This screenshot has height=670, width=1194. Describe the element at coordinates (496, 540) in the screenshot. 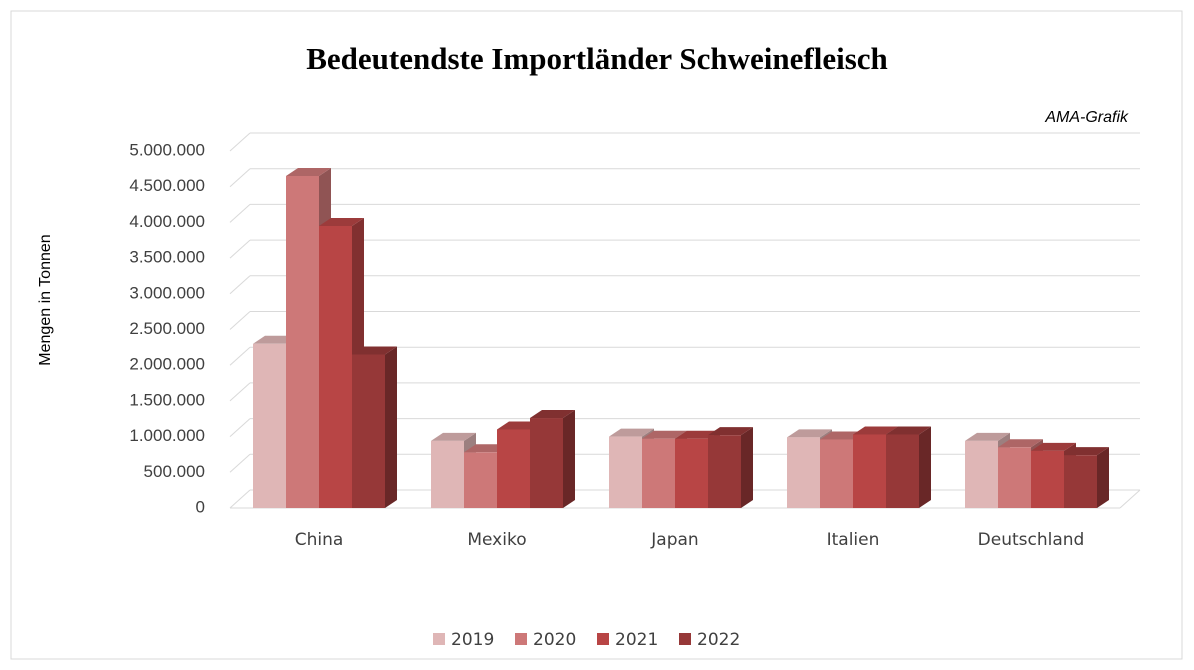

I see `x-tick-label: Mexiko` at that location.